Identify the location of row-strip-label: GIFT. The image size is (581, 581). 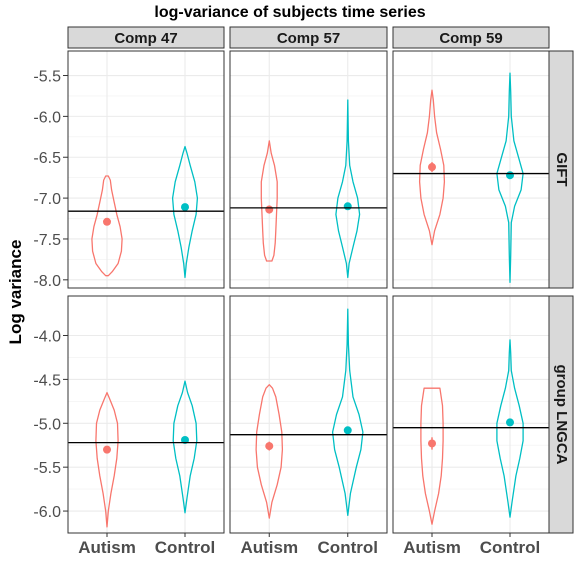
(561, 169).